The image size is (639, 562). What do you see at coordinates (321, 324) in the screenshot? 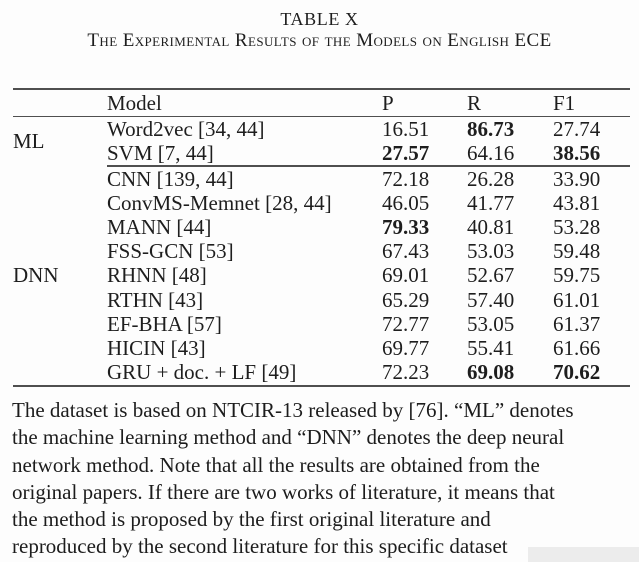
I see `table-row: EF-BHA [57] 72.77 53.05 61.37` at bounding box center [321, 324].